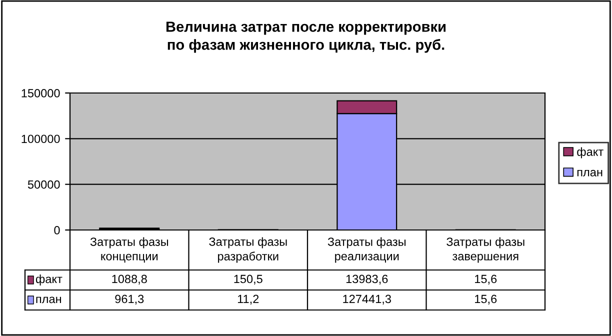  What do you see at coordinates (590, 152) in the screenshot?
I see `legend-label: факт` at bounding box center [590, 152].